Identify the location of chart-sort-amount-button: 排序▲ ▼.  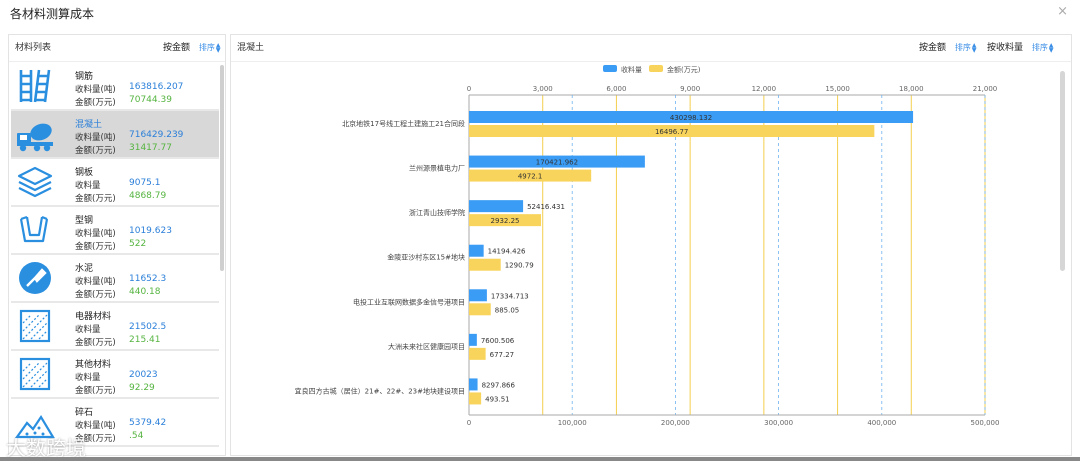
(966, 47).